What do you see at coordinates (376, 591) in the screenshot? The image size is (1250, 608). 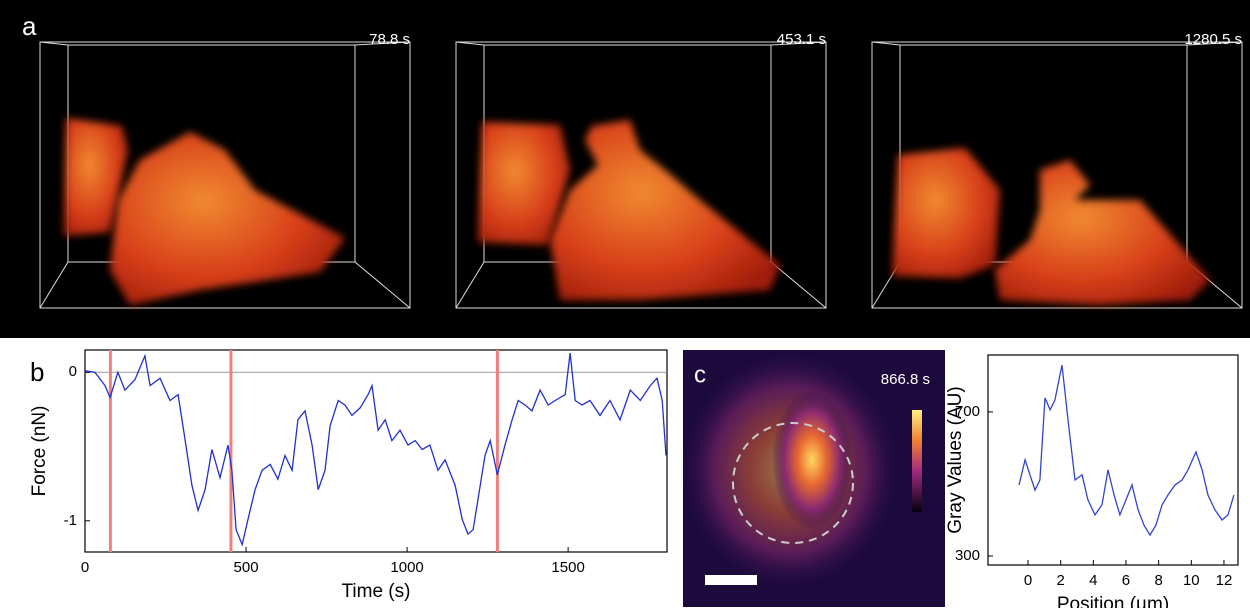 I see `x-axis-label: Time (s)` at bounding box center [376, 591].